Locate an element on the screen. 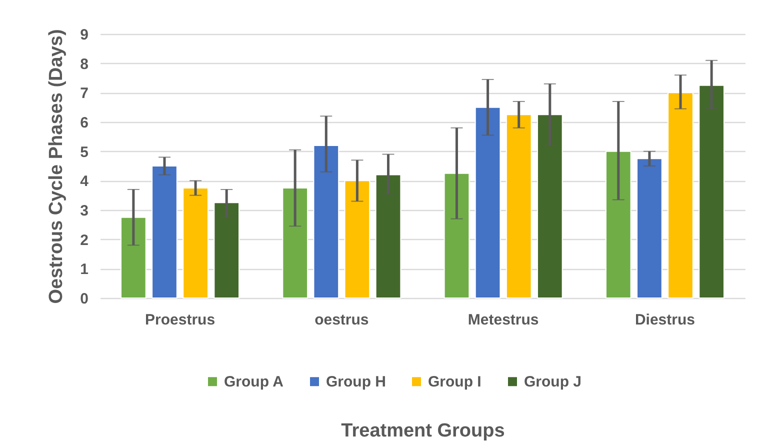 This screenshot has height=447, width=758. x-tick-label: Proestrus is located at coordinates (180, 320).